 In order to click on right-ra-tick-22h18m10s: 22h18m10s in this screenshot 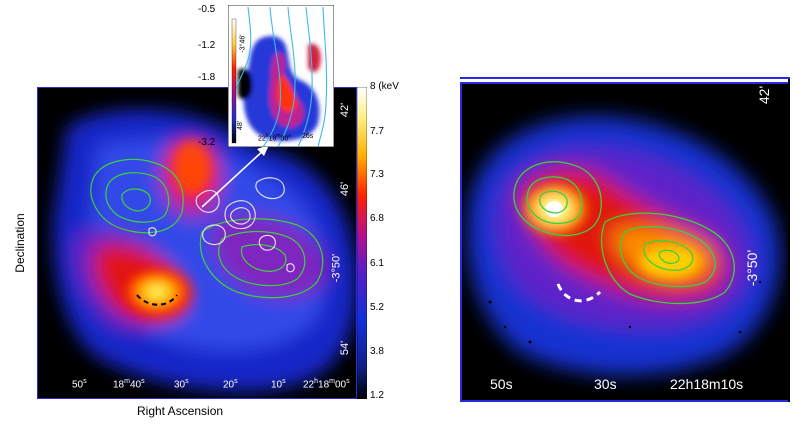, I will do `click(707, 384)`.